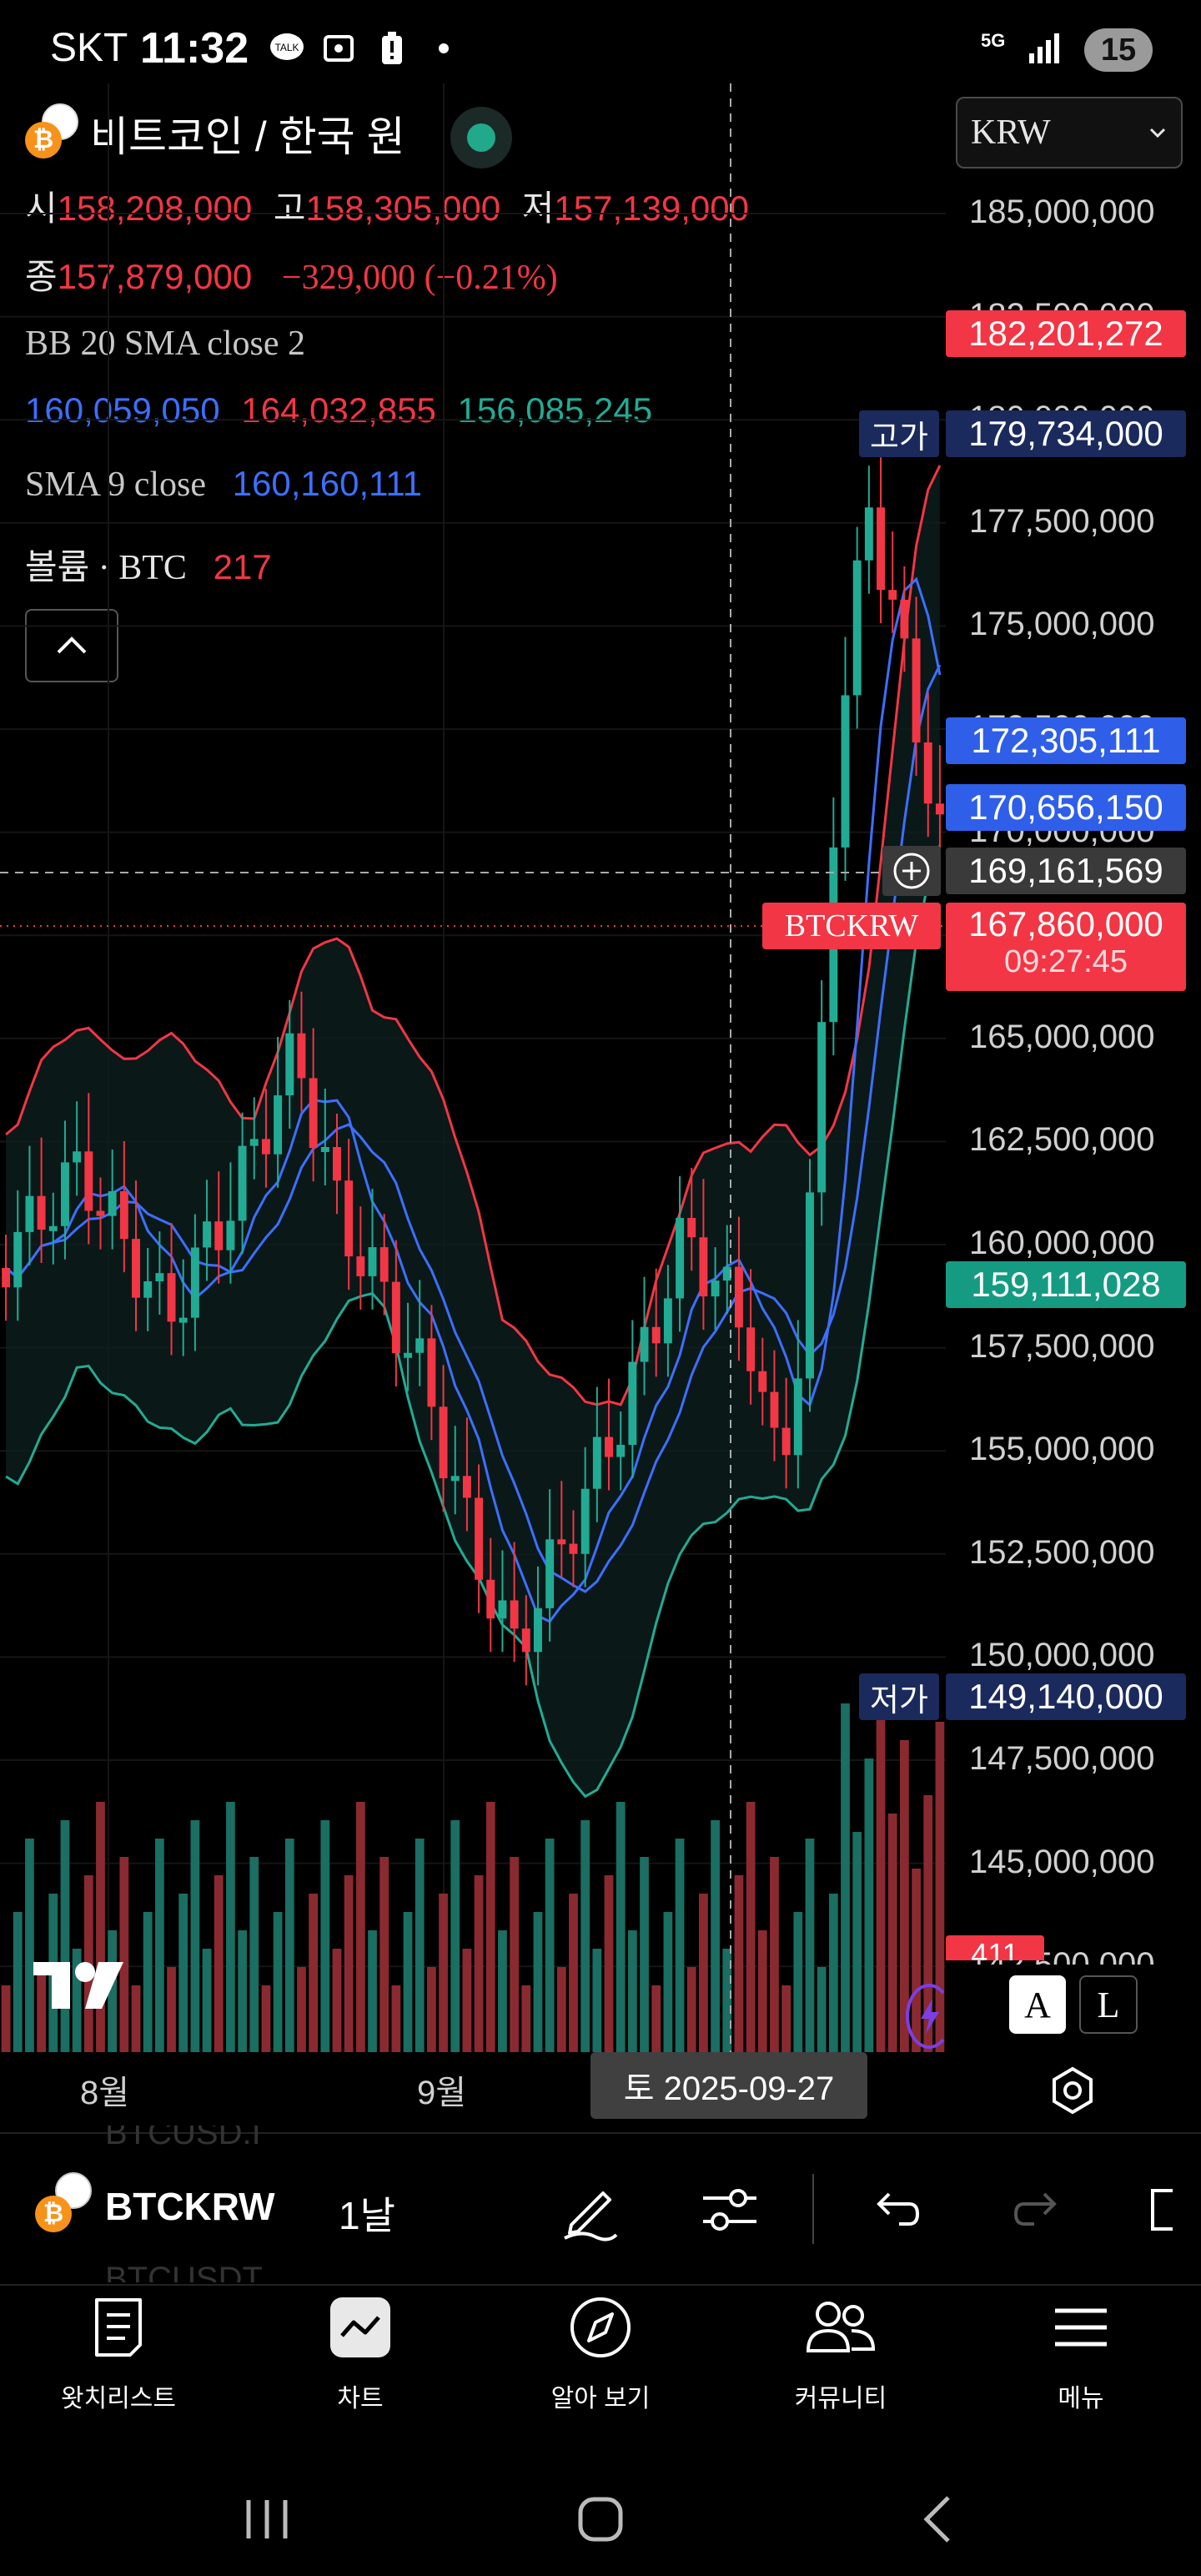 This screenshot has width=1201, height=2576. What do you see at coordinates (290, 208) in the screenshot?
I see `high-label: 고` at bounding box center [290, 208].